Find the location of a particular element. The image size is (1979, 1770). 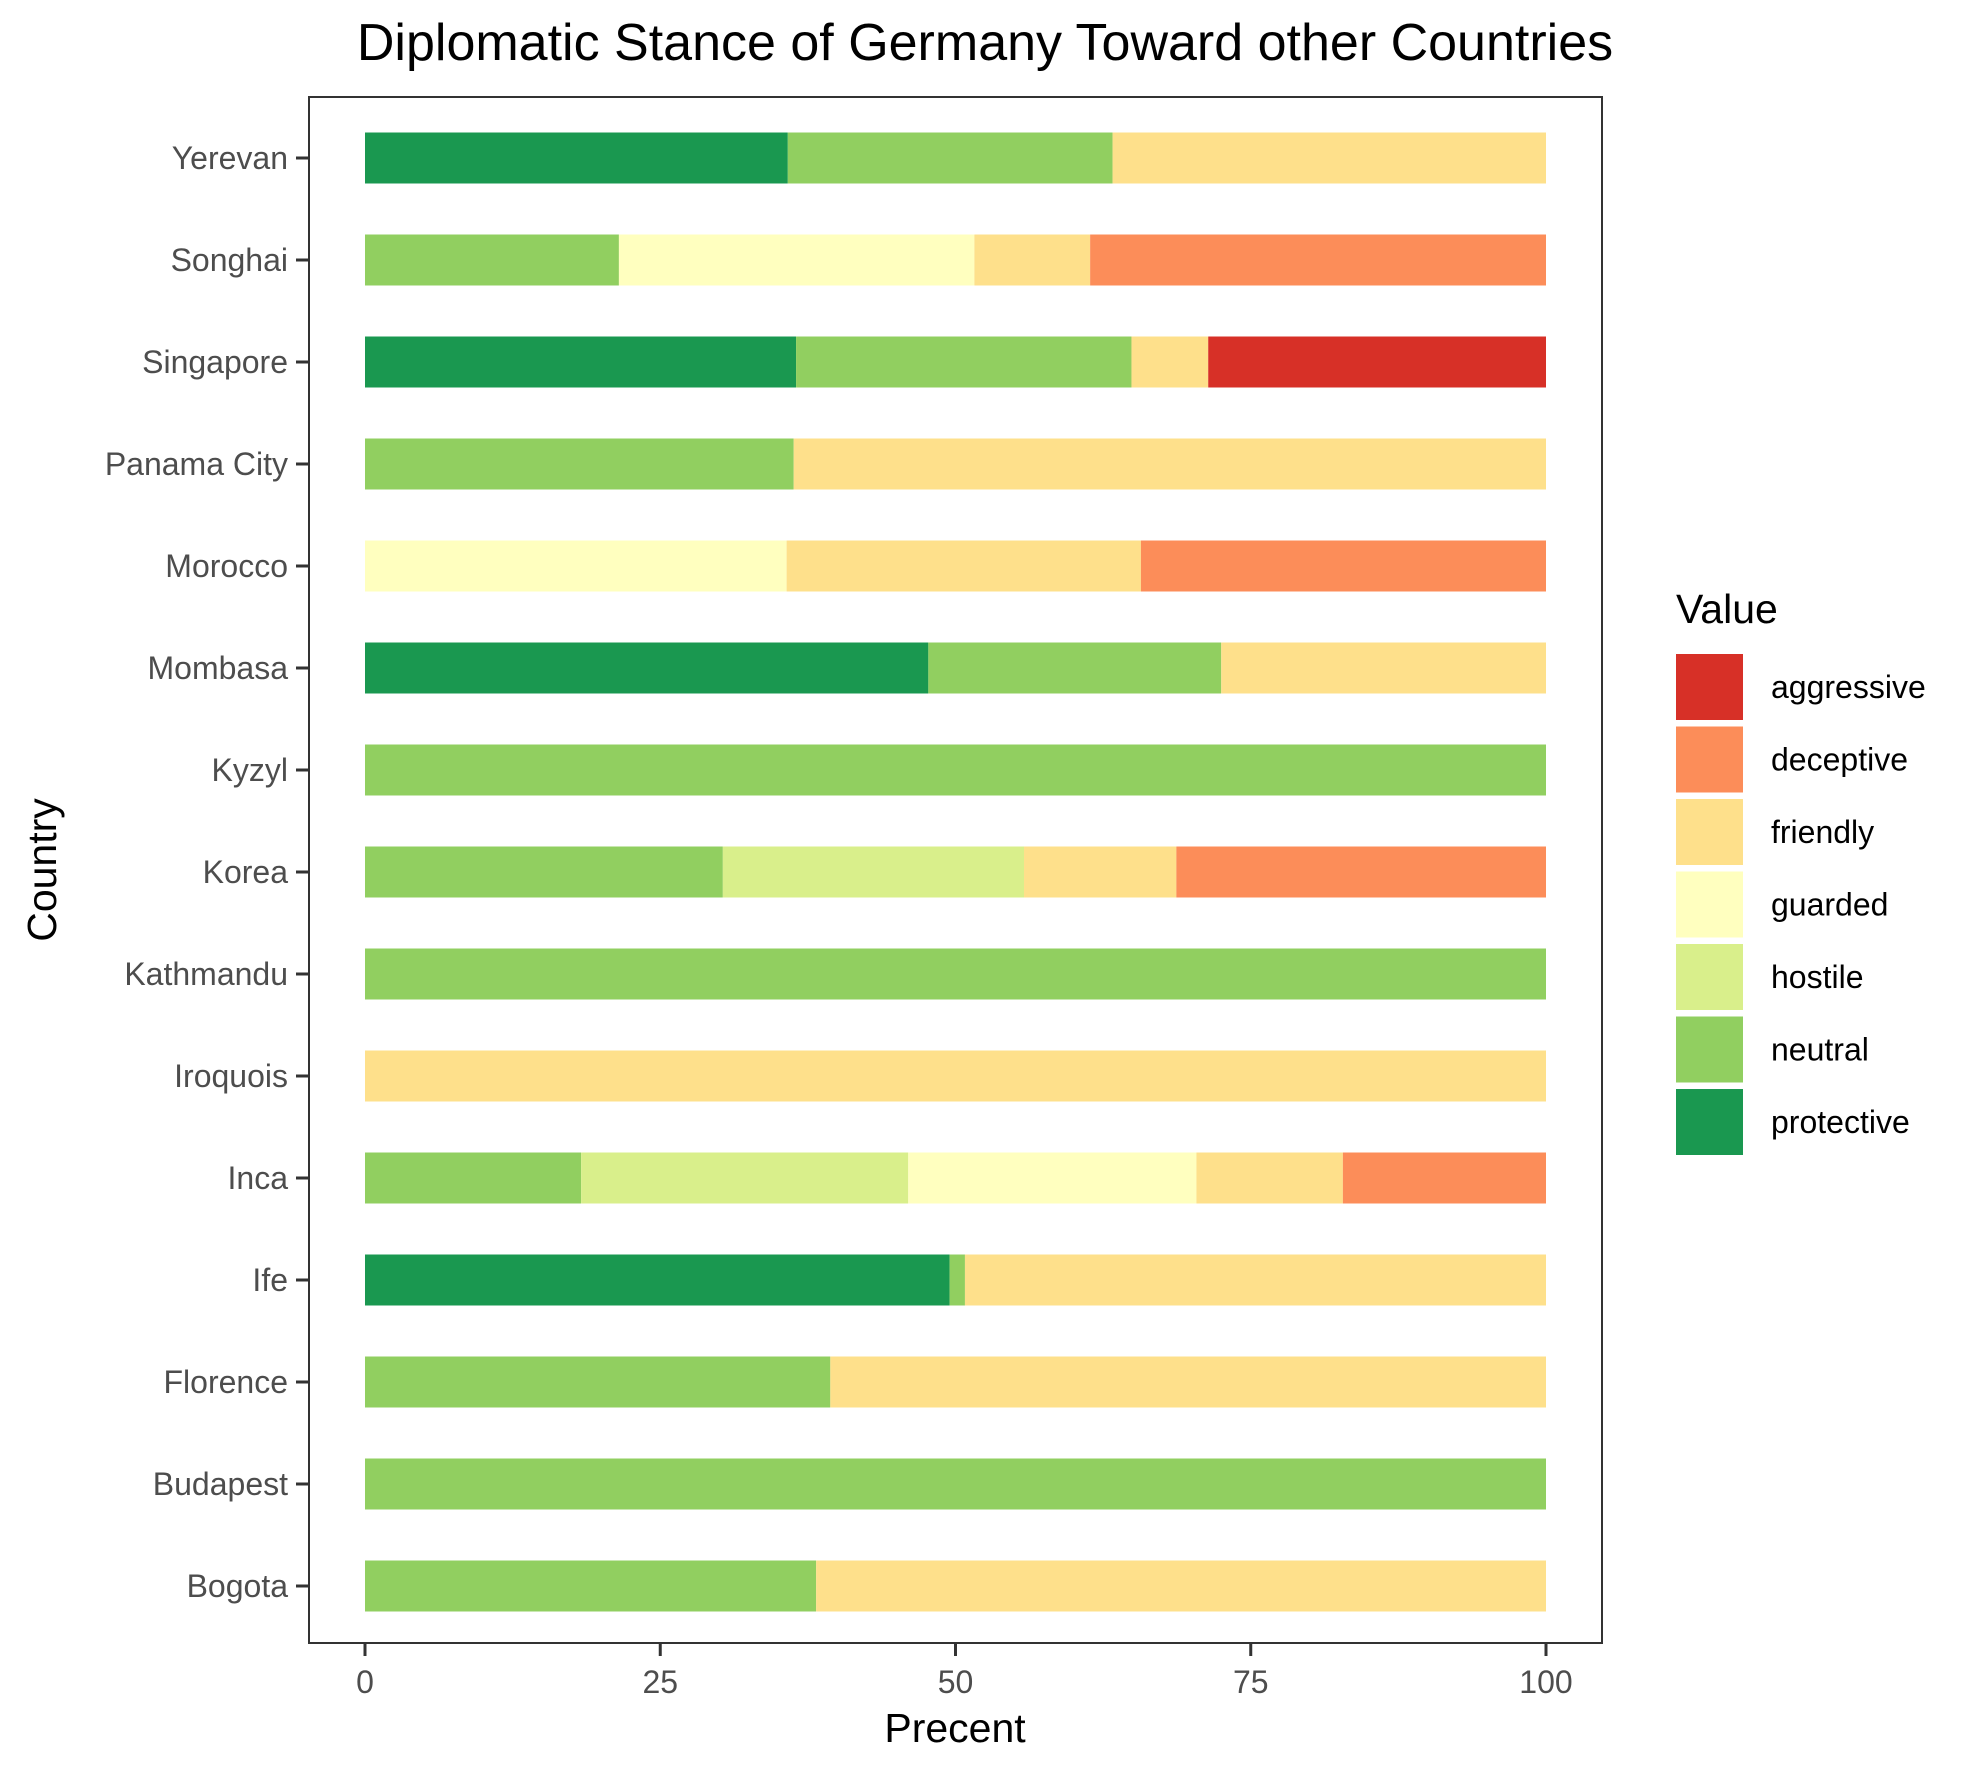

legend-label-friendly: friendly is located at coordinates (1822, 832).